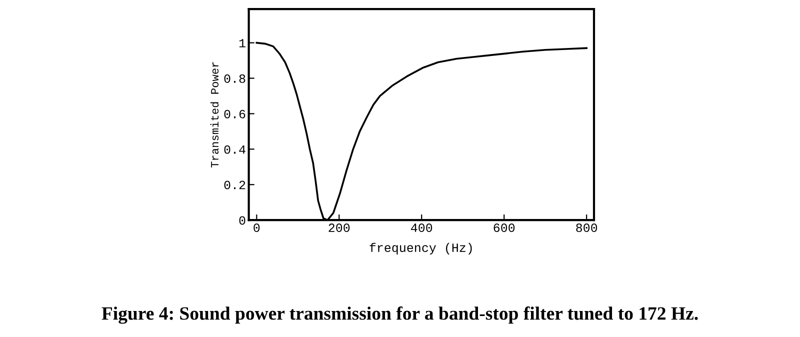 The image size is (800, 337). What do you see at coordinates (421, 248) in the screenshot?
I see `x-axis-title: frequency (Hz)` at bounding box center [421, 248].